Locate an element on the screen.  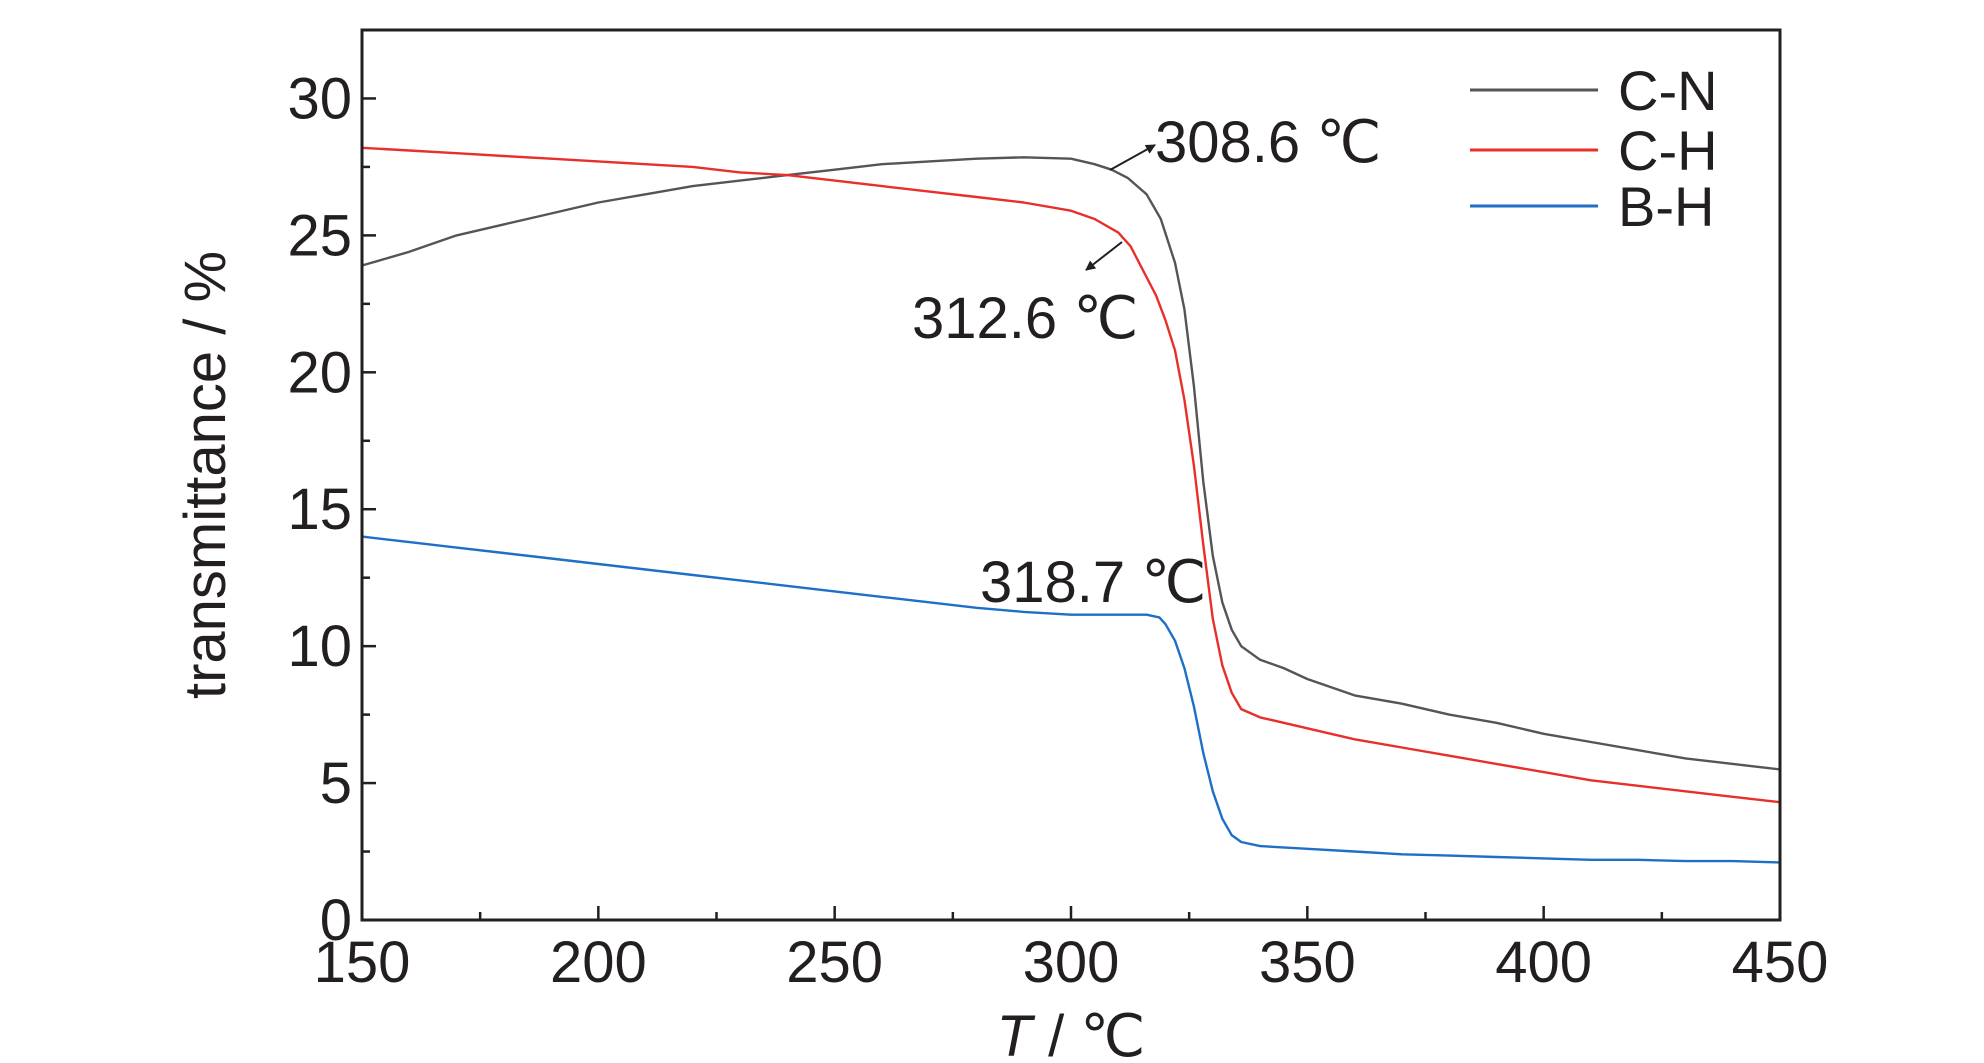
annotation-b-h-onset: 318.7 ℃ is located at coordinates (1093, 582).